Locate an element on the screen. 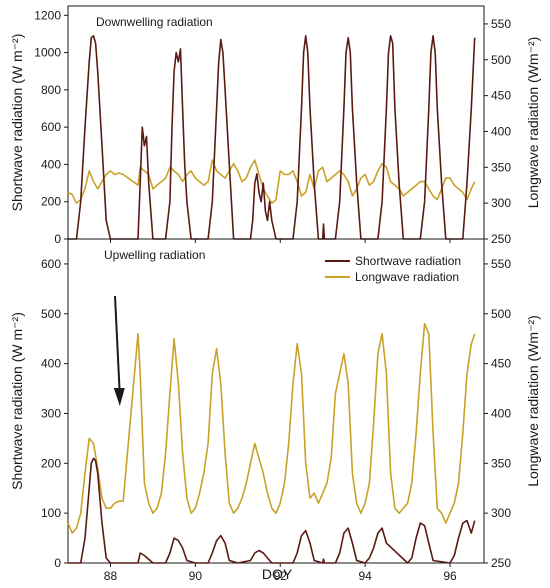 Image resolution: width=550 pixels, height=588 pixels. x-tick-label: 94 is located at coordinates (365, 576).